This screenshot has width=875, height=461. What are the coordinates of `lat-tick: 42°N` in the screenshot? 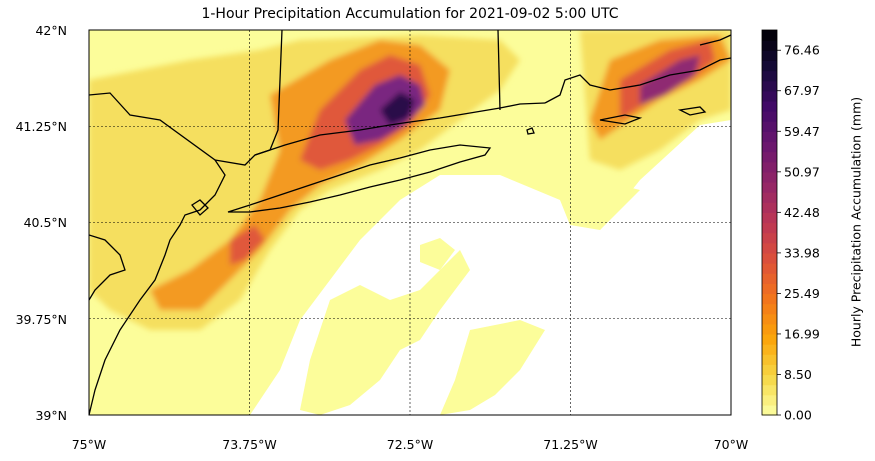 It's located at (51, 30).